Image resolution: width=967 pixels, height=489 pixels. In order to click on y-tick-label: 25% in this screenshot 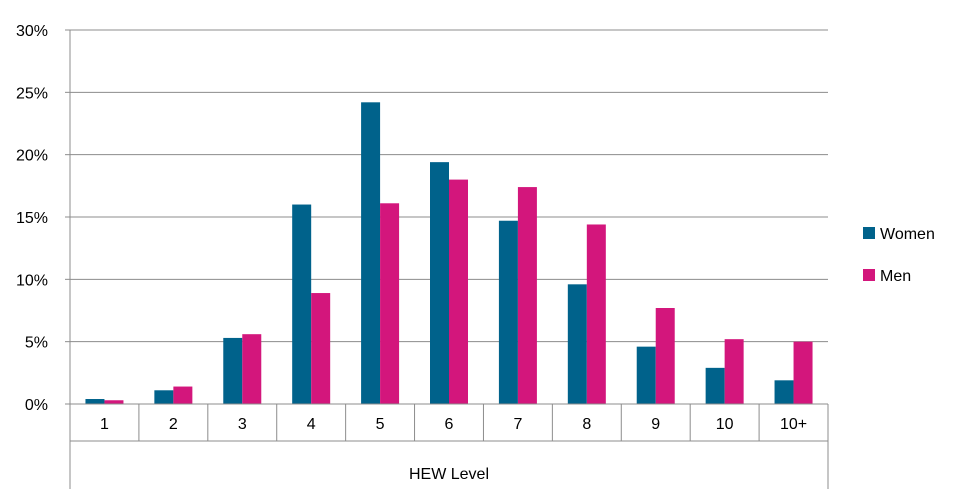, I will do `click(32, 93)`.